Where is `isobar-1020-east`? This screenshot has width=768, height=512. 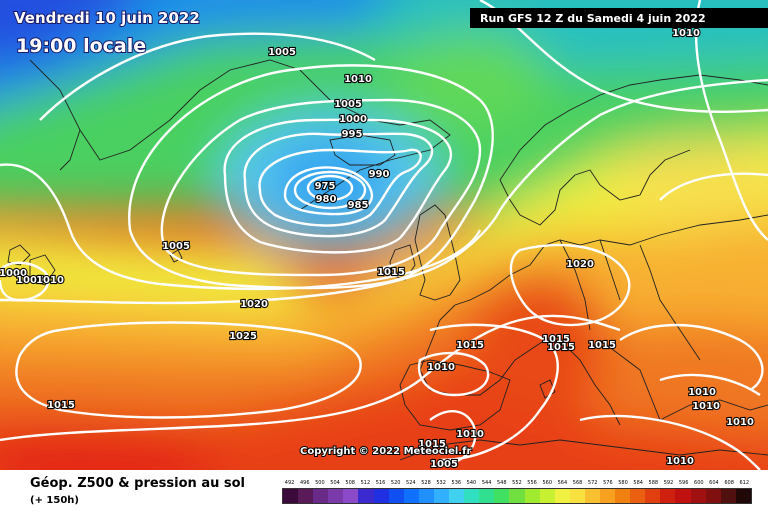
isobar-1020-east is located at coordinates (570, 285).